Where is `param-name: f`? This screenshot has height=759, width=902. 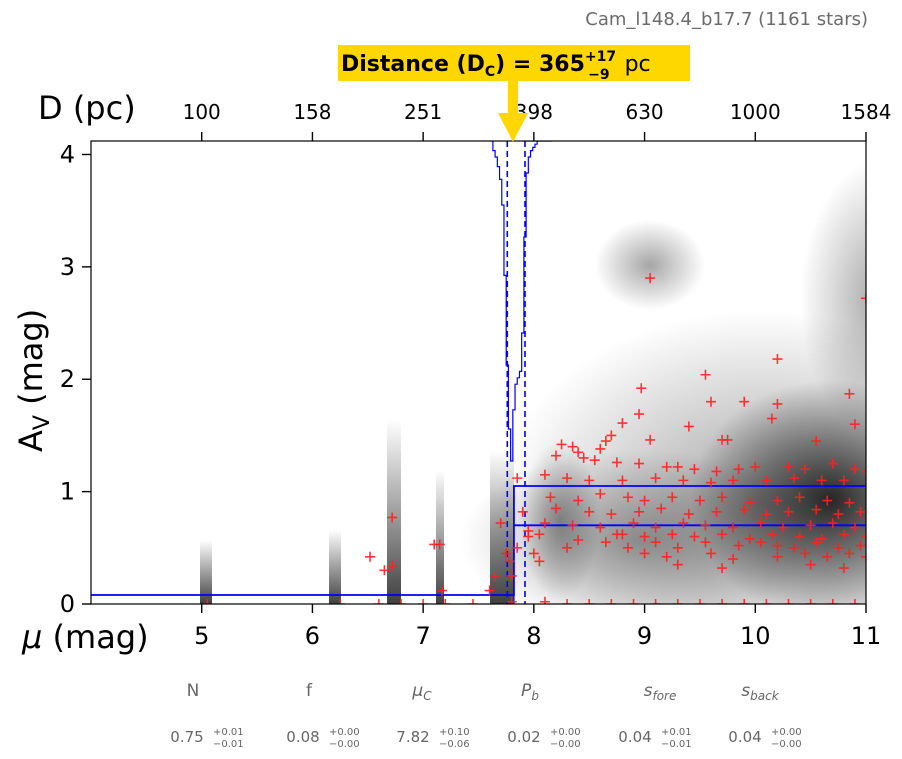 param-name: f is located at coordinates (309, 691).